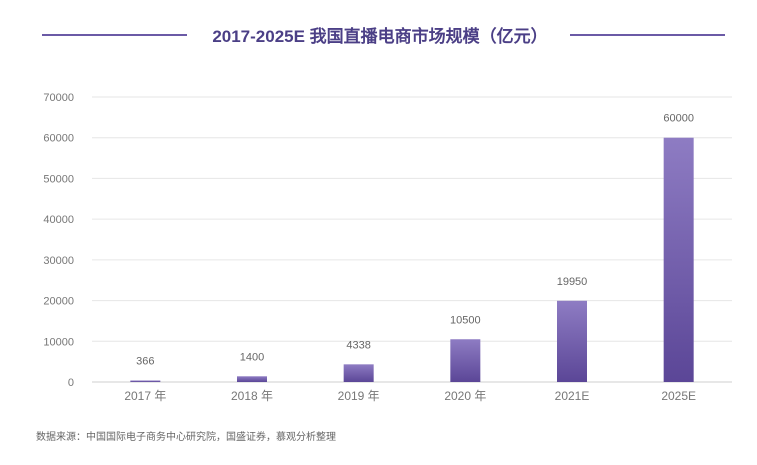 Image resolution: width=757 pixels, height=465 pixels. What do you see at coordinates (145, 396) in the screenshot?
I see `x-tick-label: 2017 年` at bounding box center [145, 396].